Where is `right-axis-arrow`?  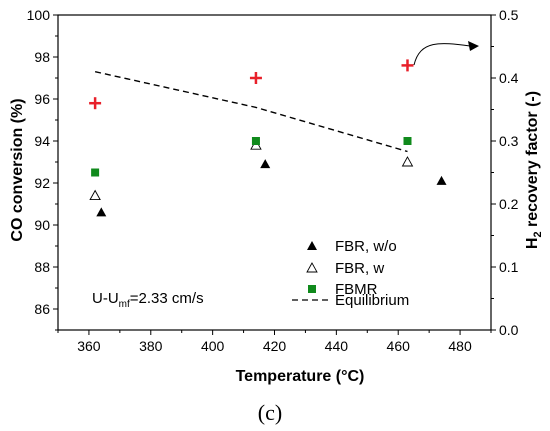 right-axis-arrow is located at coordinates (446, 53).